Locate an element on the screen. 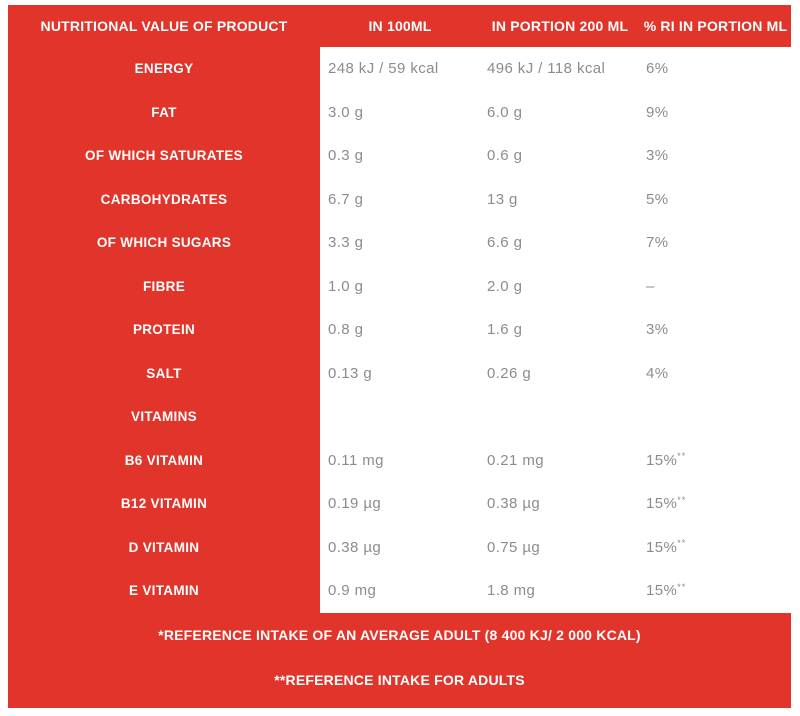 The width and height of the screenshot is (800, 716). column-header-ri-portion: % RI IN PORTION ML is located at coordinates (715, 26).